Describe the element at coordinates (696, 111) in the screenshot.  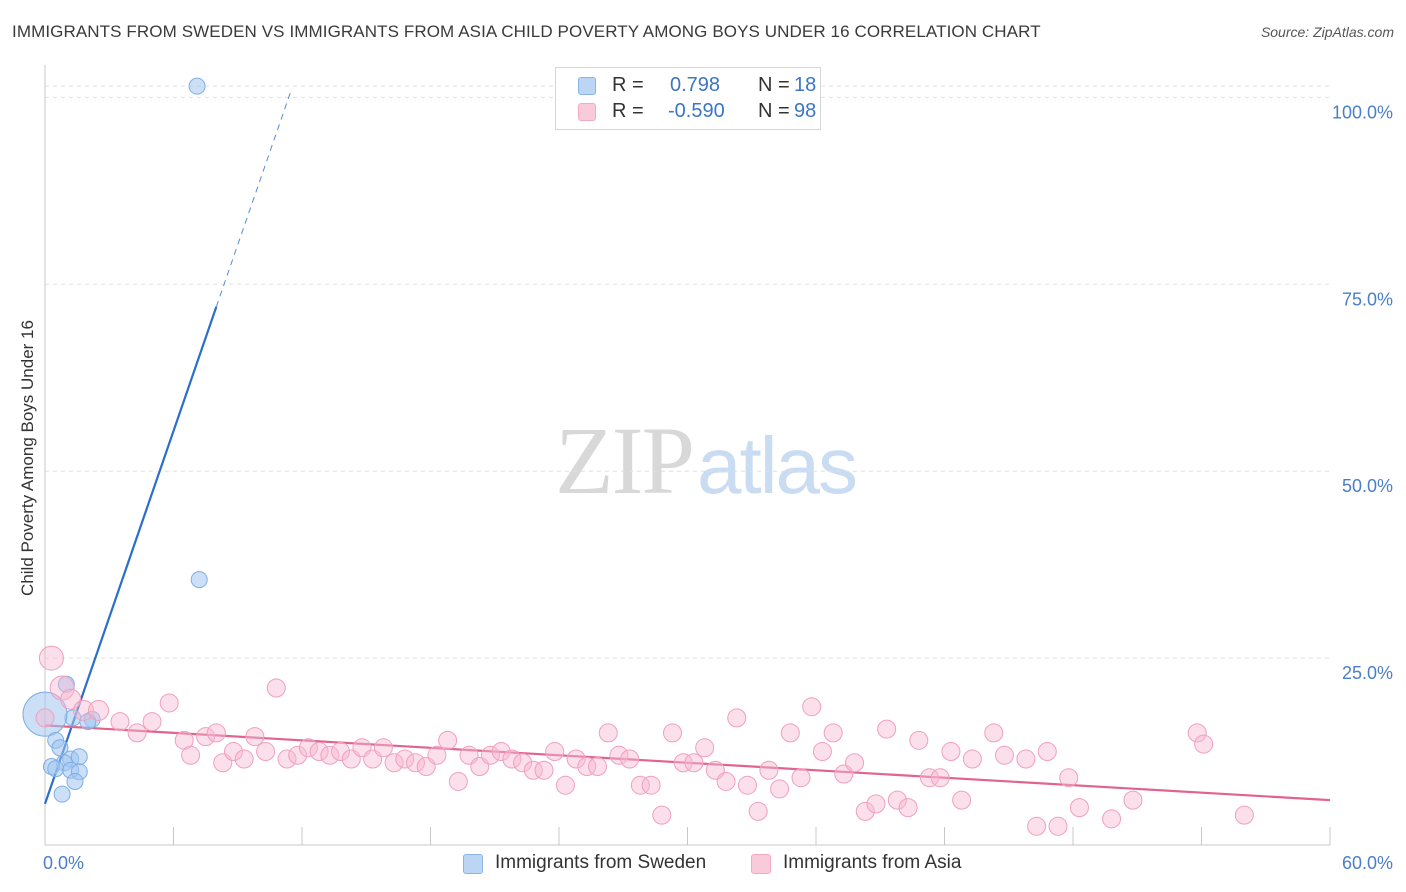
I see `legend-r-value: -0.590` at that location.